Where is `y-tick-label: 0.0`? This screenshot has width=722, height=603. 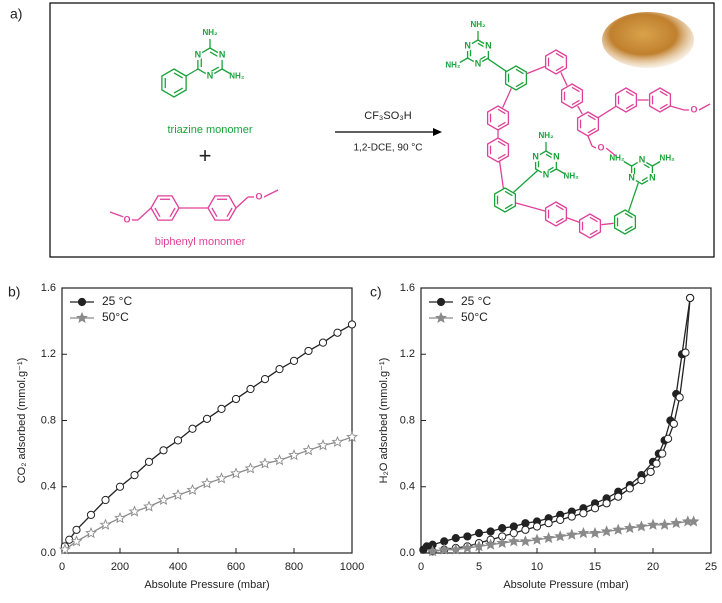 y-tick-label: 0.0 is located at coordinates (407, 553).